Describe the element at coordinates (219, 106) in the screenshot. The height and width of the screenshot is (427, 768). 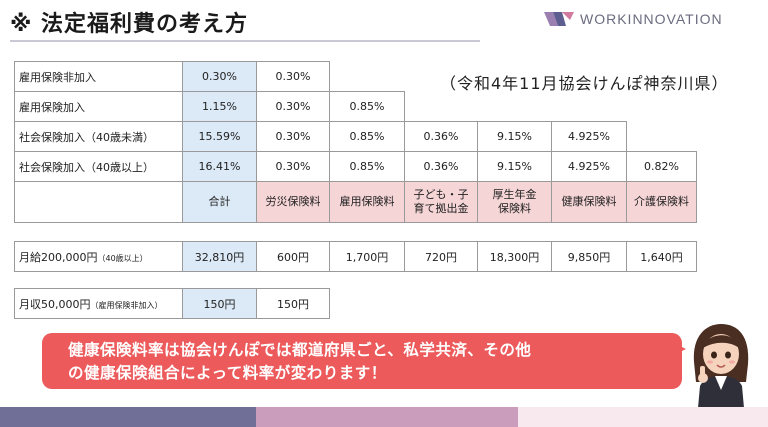
I see `total-cell: 1.15%` at that location.